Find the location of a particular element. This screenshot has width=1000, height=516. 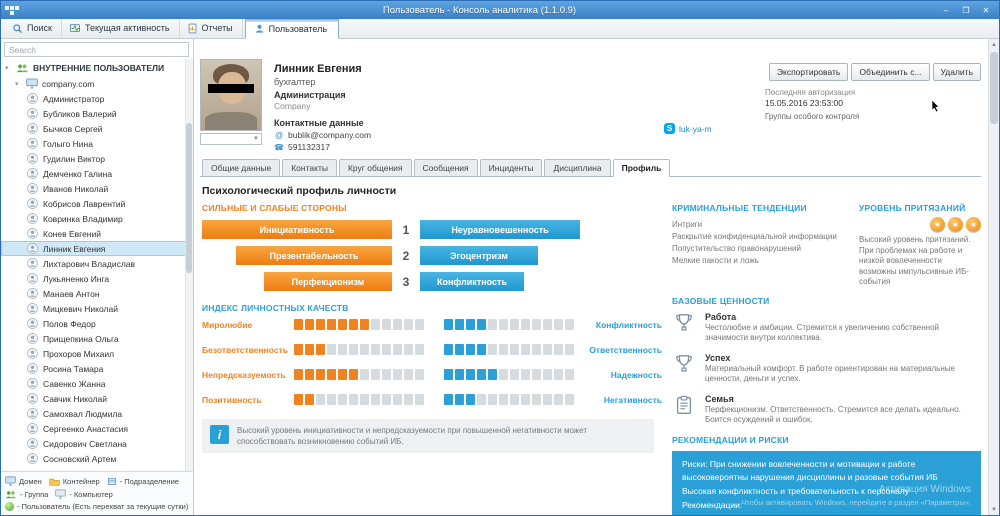

close-button: ✕ is located at coordinates (986, 10).